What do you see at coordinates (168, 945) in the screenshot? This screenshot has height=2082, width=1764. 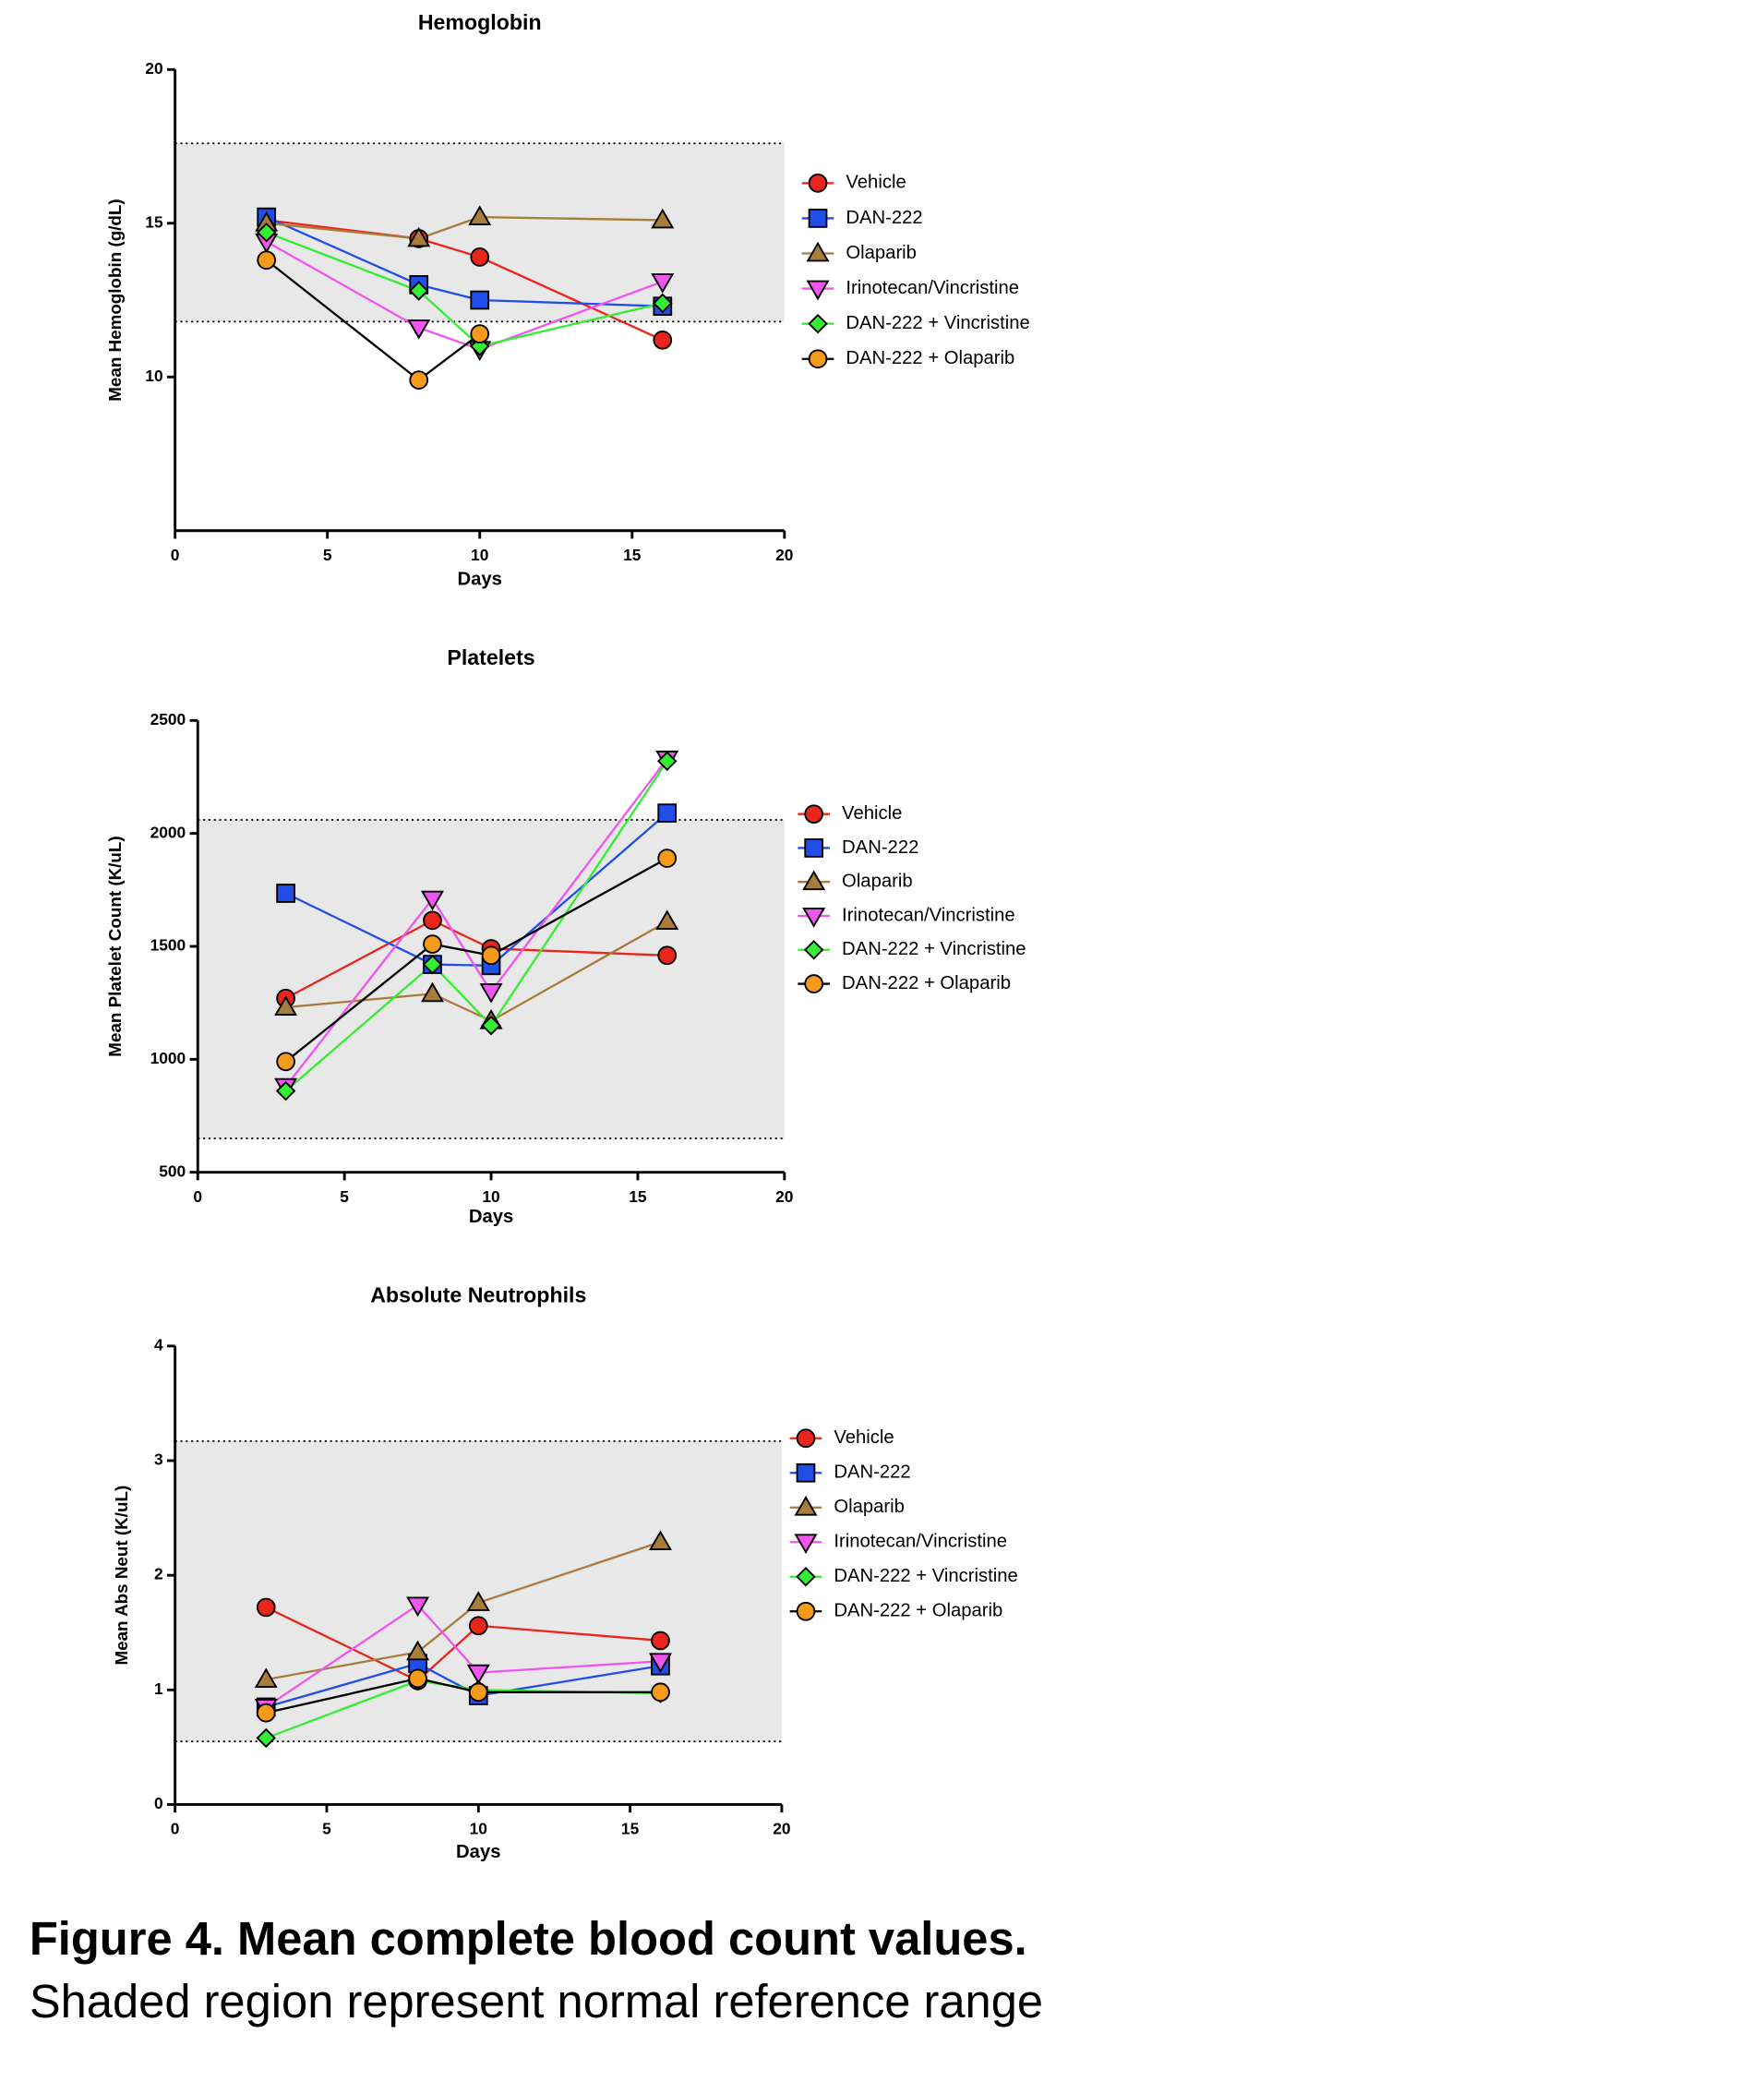 I see `y-tick-label: 1500` at bounding box center [168, 945].